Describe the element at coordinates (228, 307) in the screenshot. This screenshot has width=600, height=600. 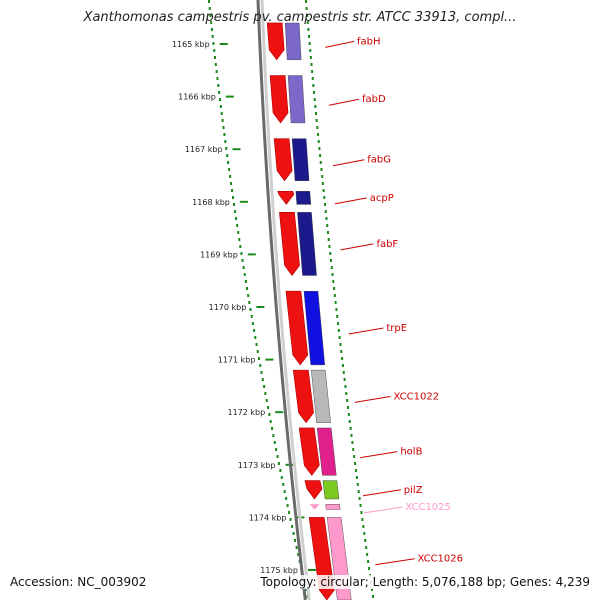
I see `ruler-label: 1170 kbp` at that location.